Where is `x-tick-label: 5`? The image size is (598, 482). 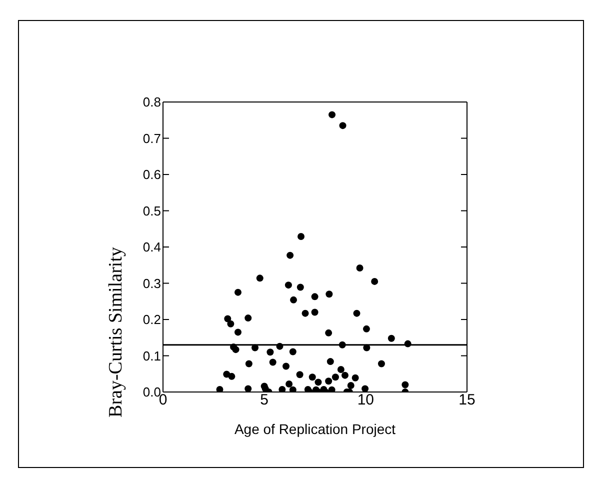
x-tick-label: 5 is located at coordinates (264, 400).